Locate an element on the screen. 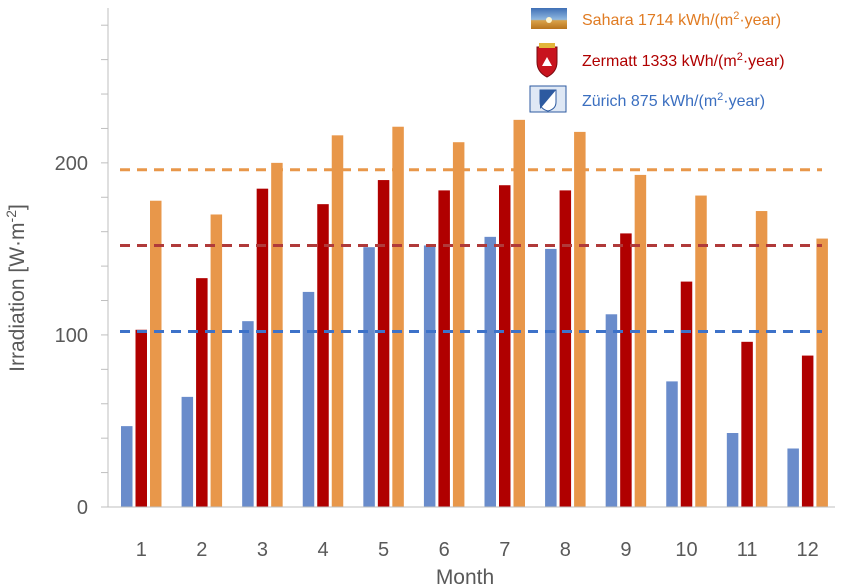 The width and height of the screenshot is (850, 587). legend-item-zurich: Zürich 875 kWh/(m2·year) is located at coordinates (647, 99).